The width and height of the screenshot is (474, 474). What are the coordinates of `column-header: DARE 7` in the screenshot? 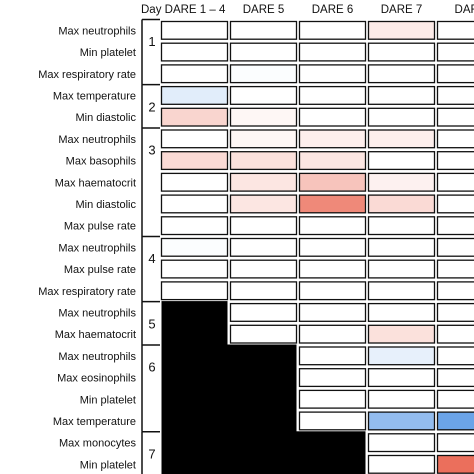 It's located at (402, 10).